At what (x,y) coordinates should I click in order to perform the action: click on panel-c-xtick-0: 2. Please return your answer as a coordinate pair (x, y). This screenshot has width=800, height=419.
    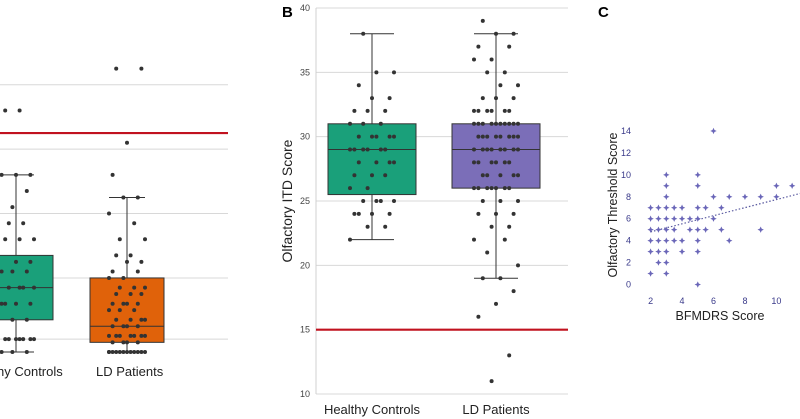
    Looking at the image, I should click on (650, 301).